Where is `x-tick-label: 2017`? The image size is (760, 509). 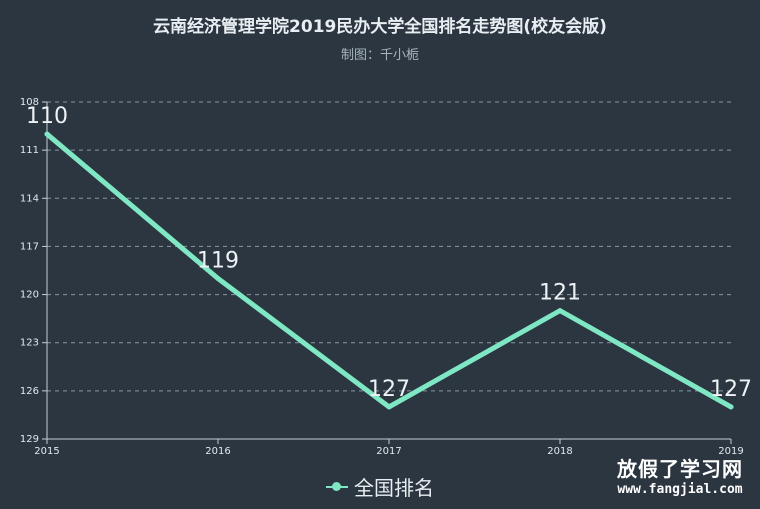 x-tick-label: 2017 is located at coordinates (388, 451).